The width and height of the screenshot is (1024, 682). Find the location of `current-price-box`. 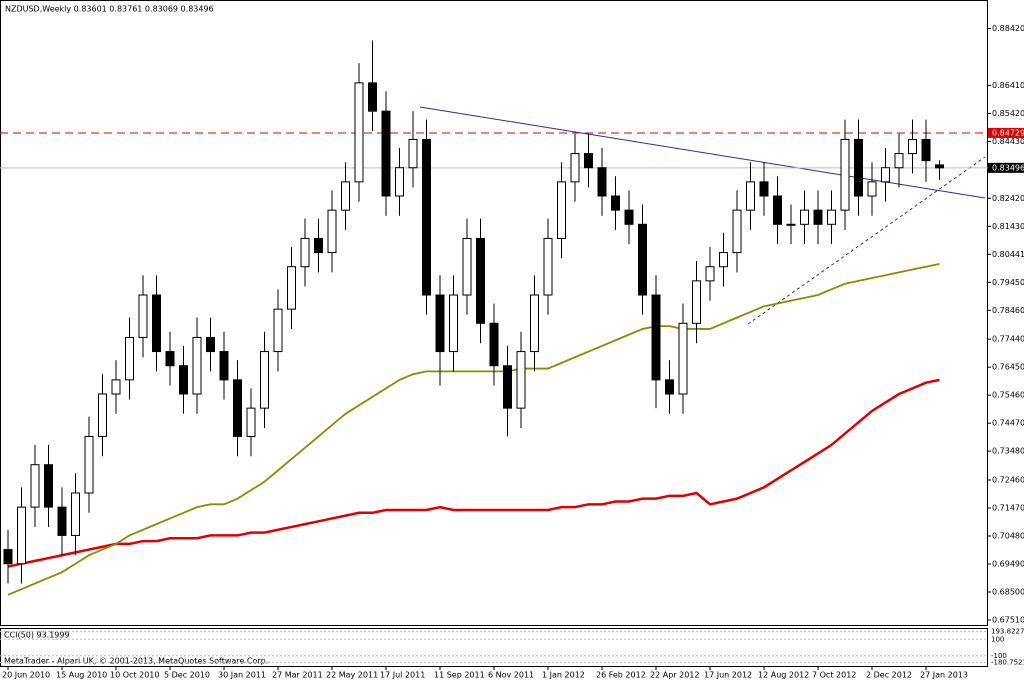

current-price-box is located at coordinates (1006, 167).